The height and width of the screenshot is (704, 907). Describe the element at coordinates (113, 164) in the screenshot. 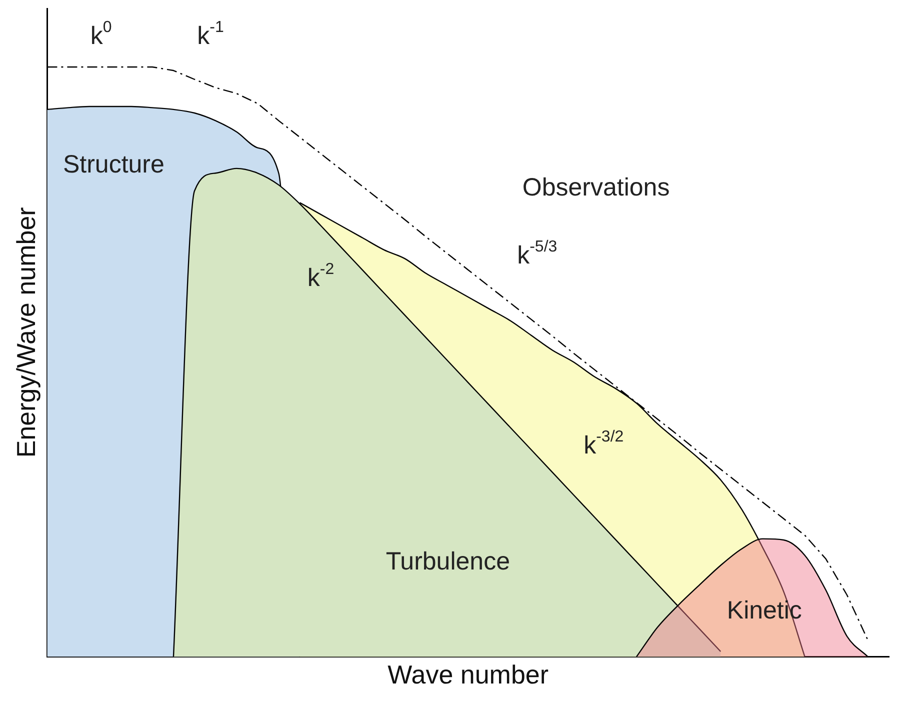

I see `annotation: Structure` at that location.